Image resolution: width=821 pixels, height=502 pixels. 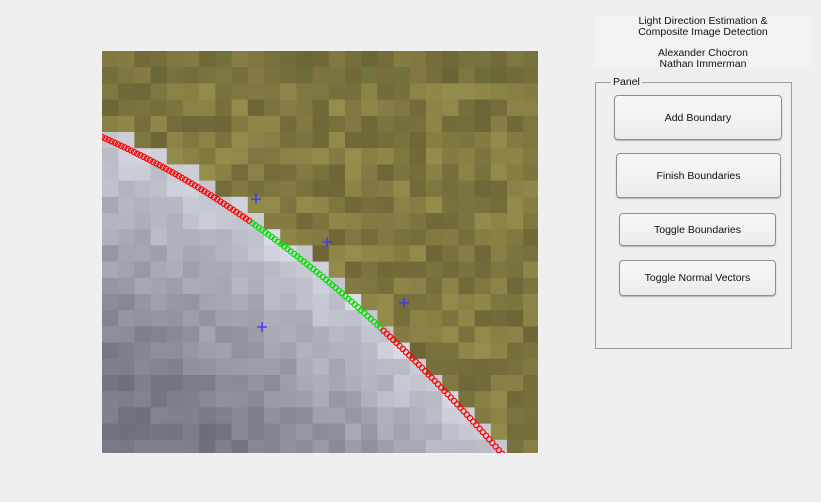 I want to click on boundary-markers, so click(x=330, y=263).